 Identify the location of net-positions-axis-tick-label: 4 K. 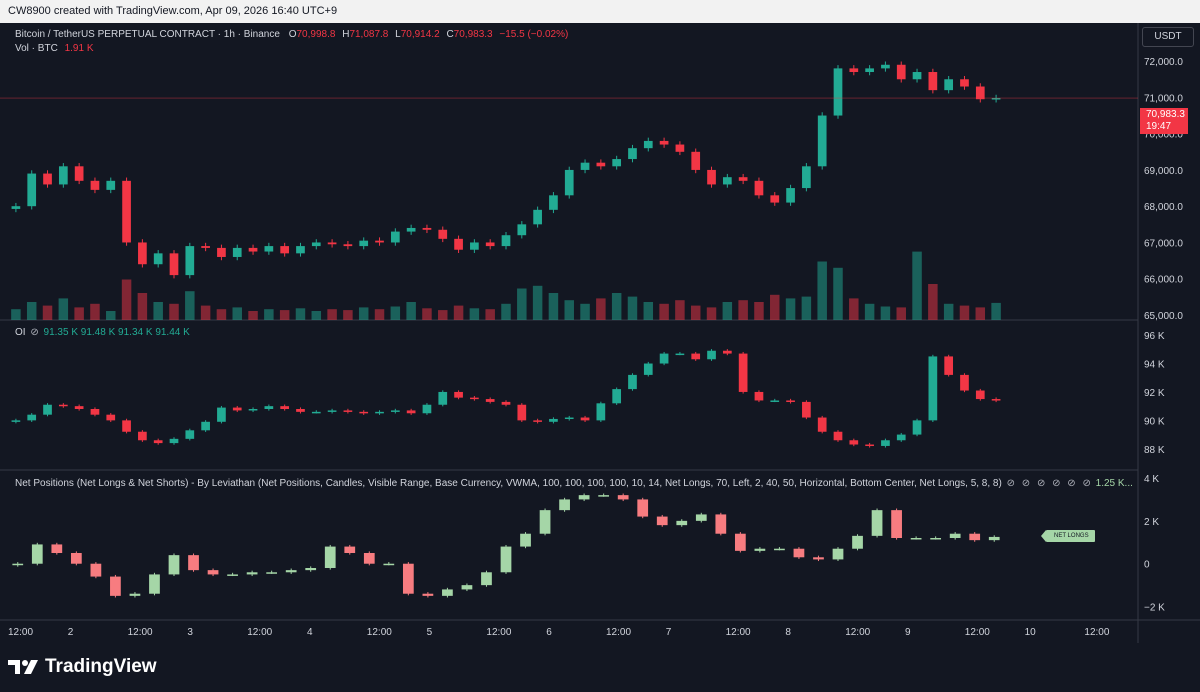
(1151, 479).